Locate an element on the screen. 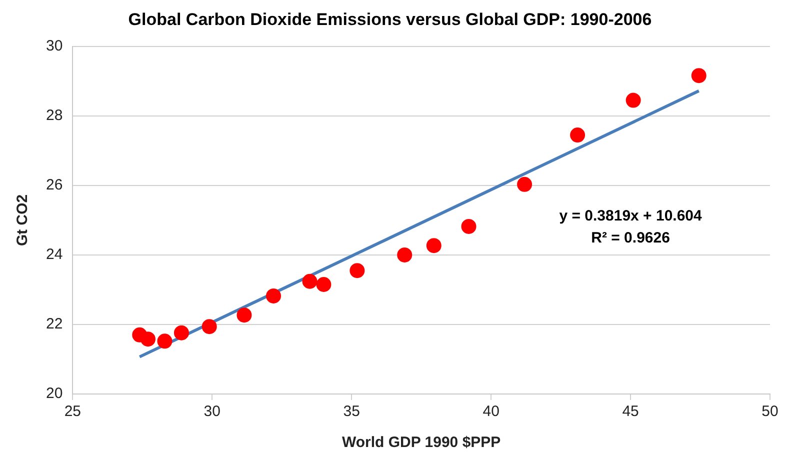 This screenshot has width=788, height=461. x-tick-label: 30 is located at coordinates (212, 411).